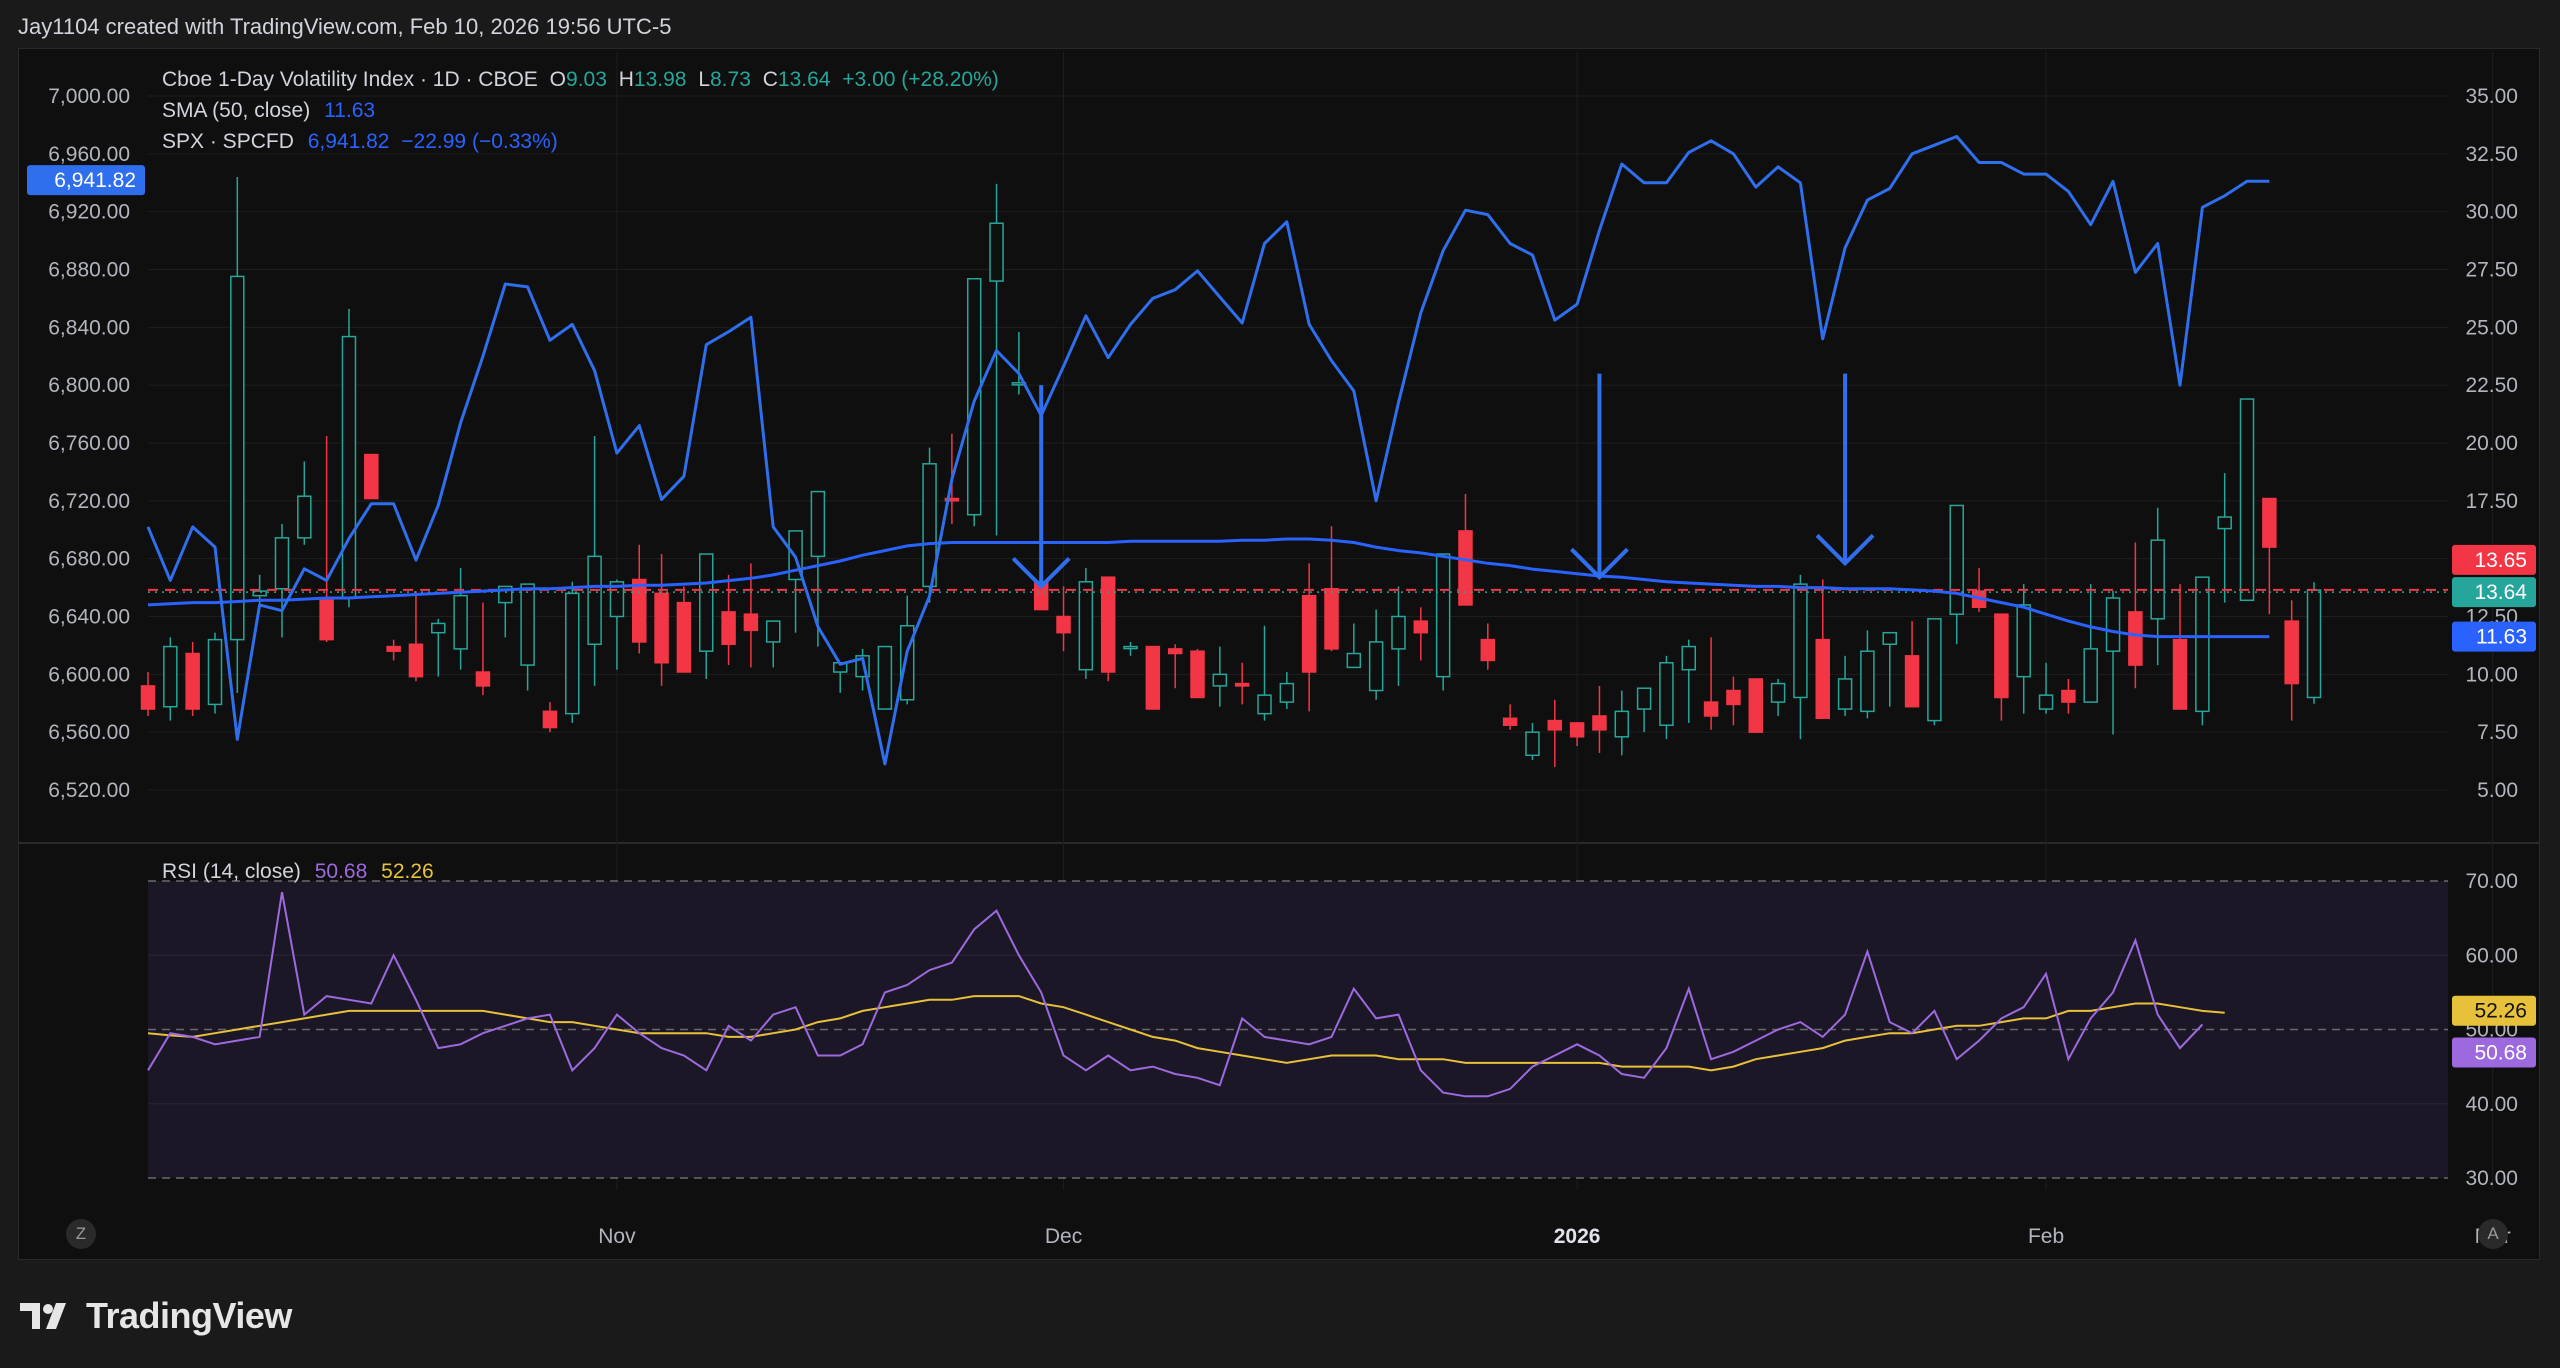  I want to click on spx-last-badge-bg, so click(86, 180).